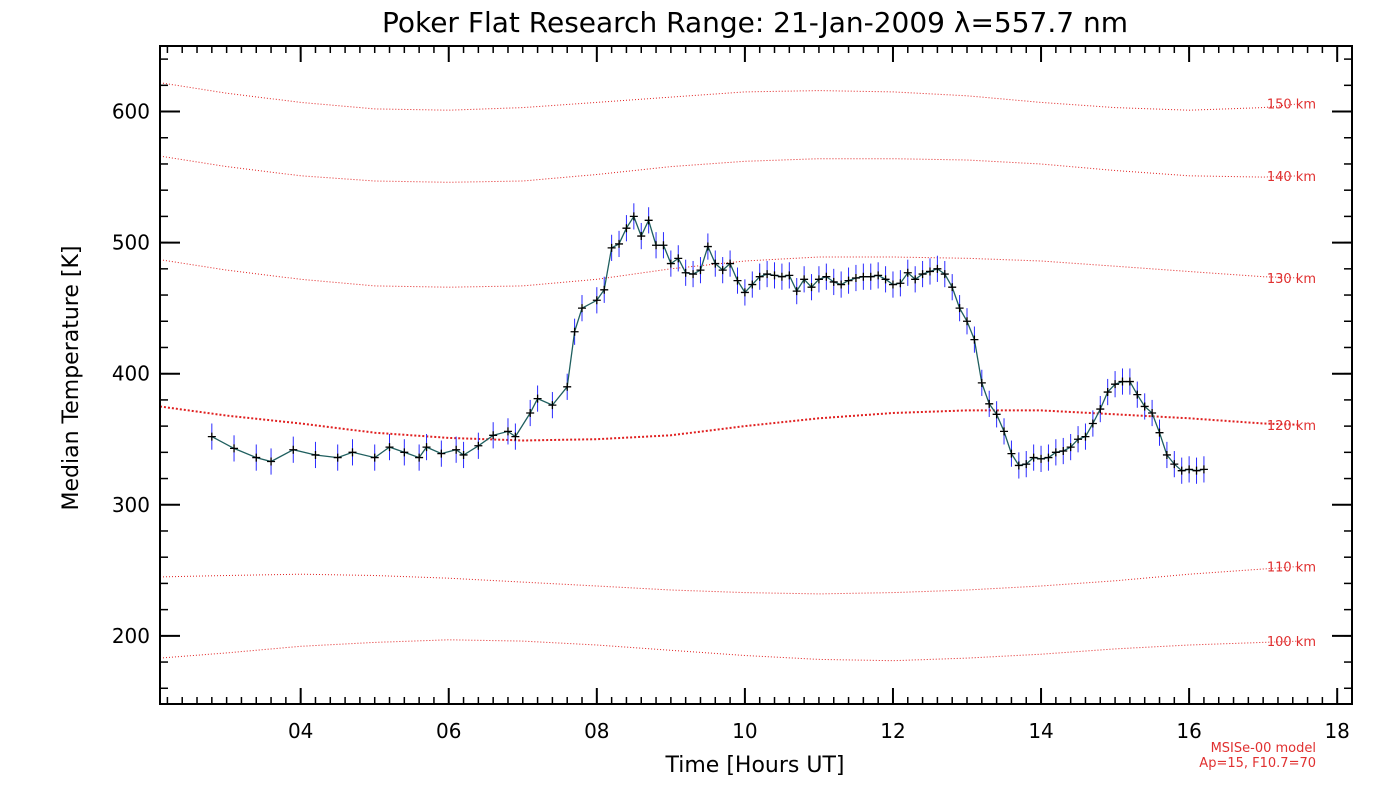 The image size is (1400, 800). What do you see at coordinates (1188, 731) in the screenshot?
I see `x-tick-label: 16` at bounding box center [1188, 731].